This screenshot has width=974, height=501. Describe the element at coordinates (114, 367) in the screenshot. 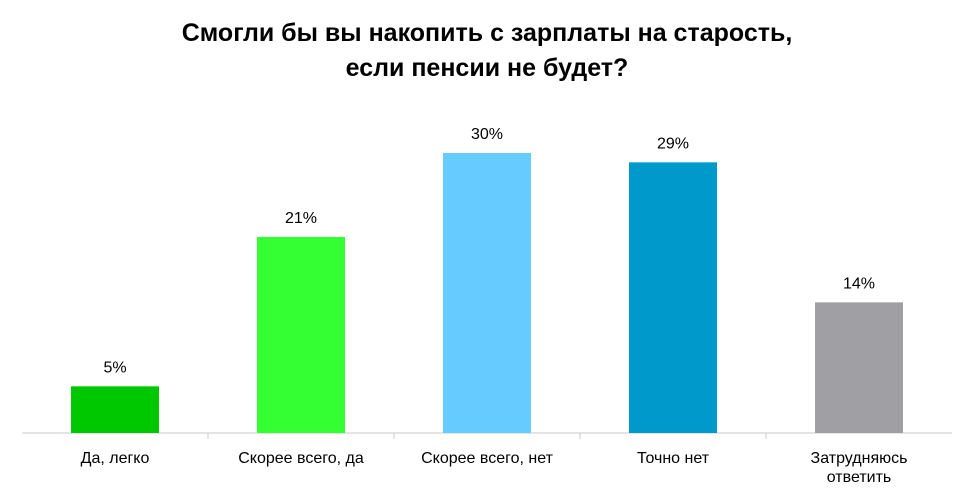

I see `value-label: 5%` at that location.